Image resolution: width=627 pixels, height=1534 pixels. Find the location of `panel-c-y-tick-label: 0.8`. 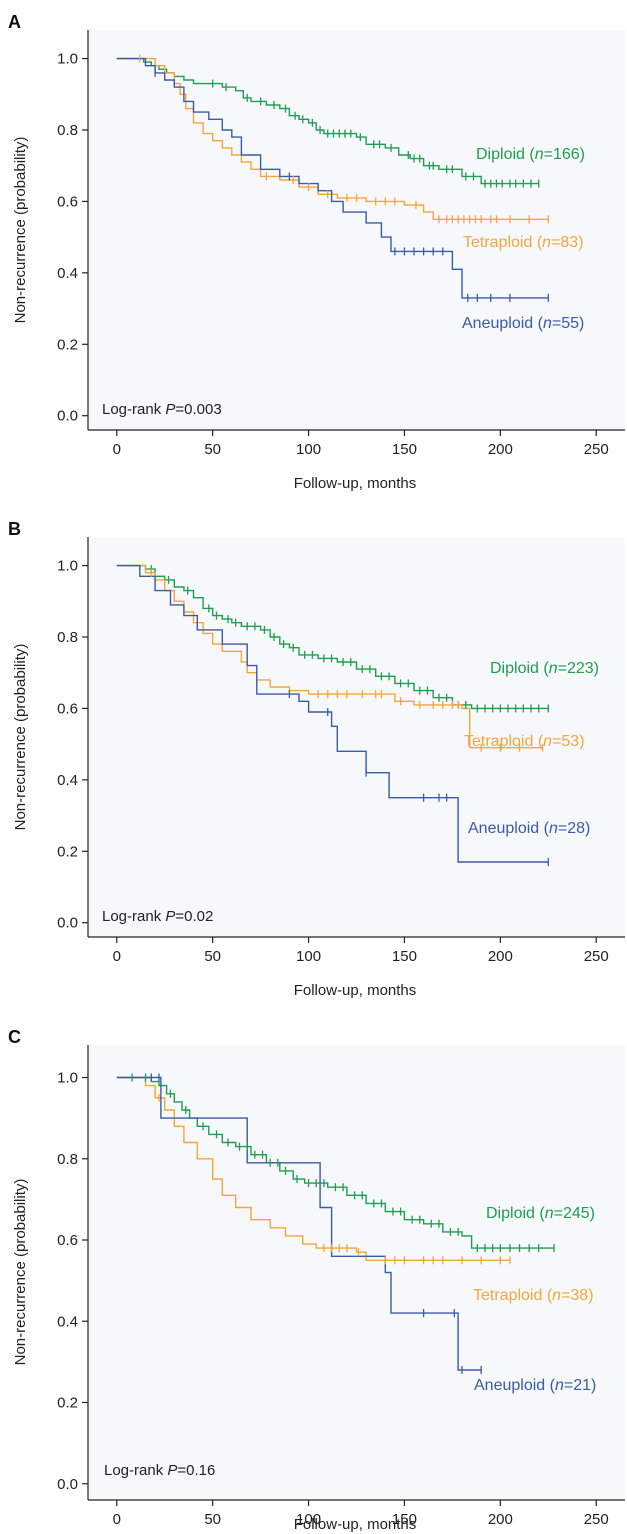

panel-c-y-tick-label: 0.8 is located at coordinates (67, 1159).